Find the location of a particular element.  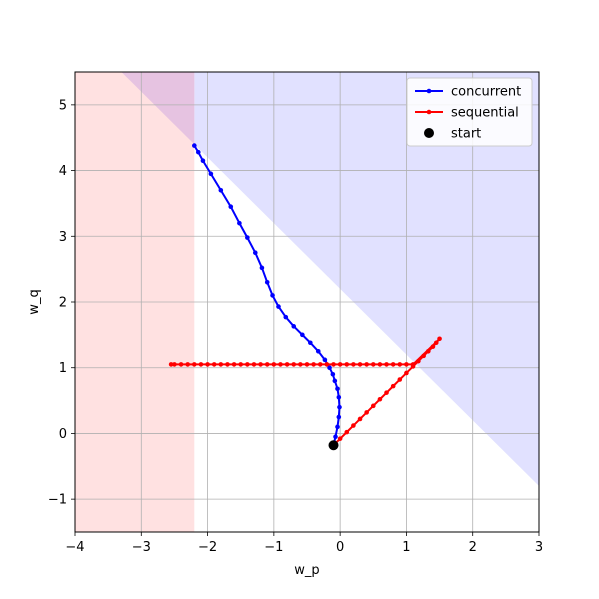

legend-box is located at coordinates (469, 112).